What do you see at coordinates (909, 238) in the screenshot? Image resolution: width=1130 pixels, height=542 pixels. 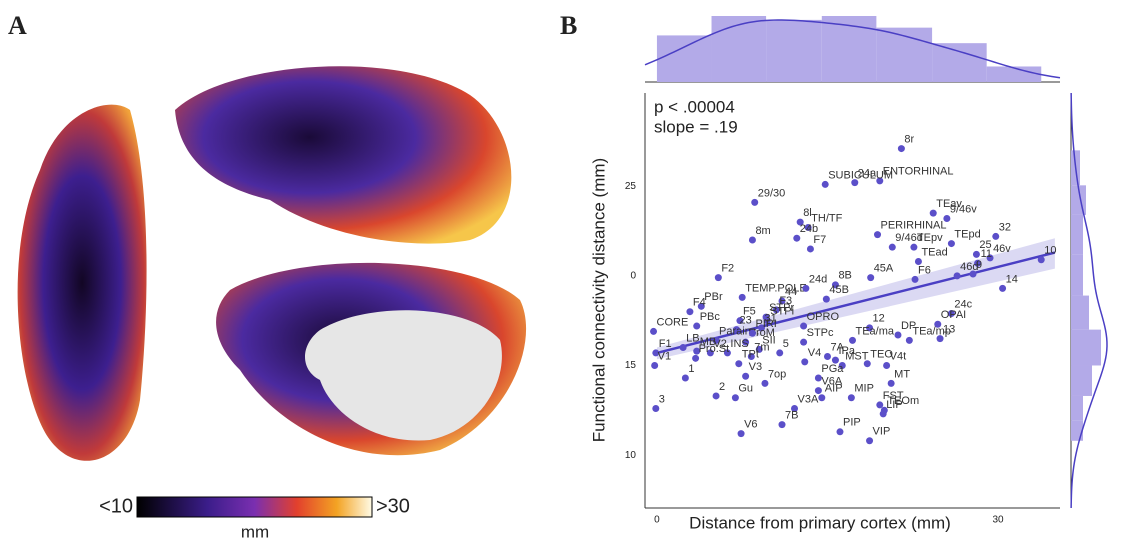 I see `point-label: 9/46d` at bounding box center [909, 238].